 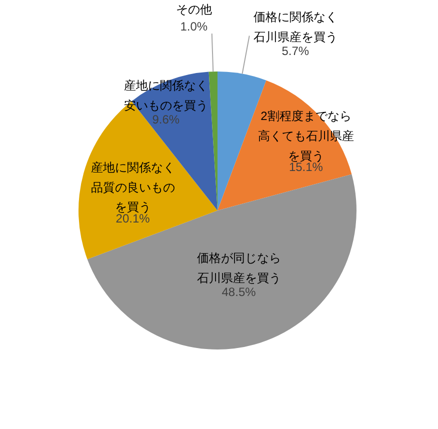 What do you see at coordinates (238, 268) in the screenshot?
I see `slice-label: 価格が同じなら石川県産を買う` at bounding box center [238, 268].